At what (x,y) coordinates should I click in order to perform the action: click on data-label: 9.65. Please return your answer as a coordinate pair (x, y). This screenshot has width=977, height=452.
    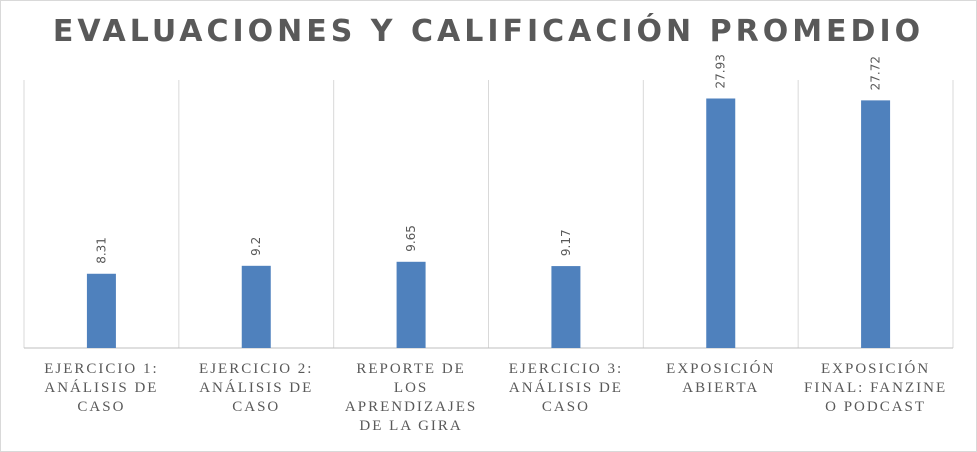
    Looking at the image, I should click on (411, 238).